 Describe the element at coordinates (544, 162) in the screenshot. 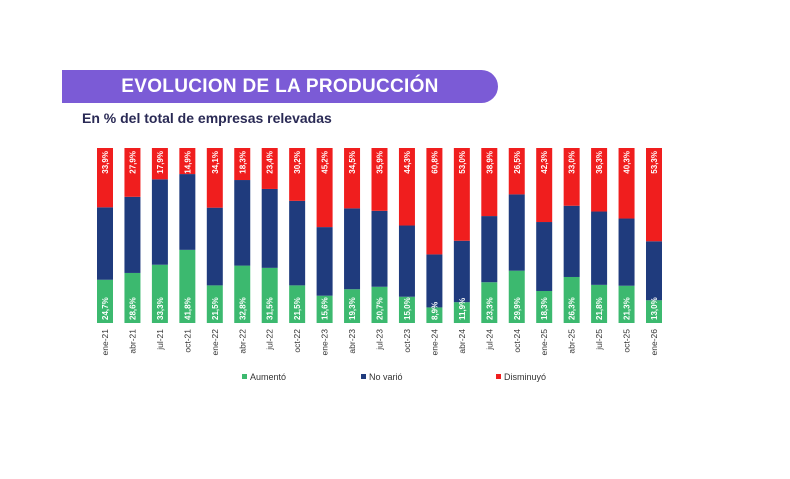

I see `data-label-disminuyo: 42,3%` at that location.